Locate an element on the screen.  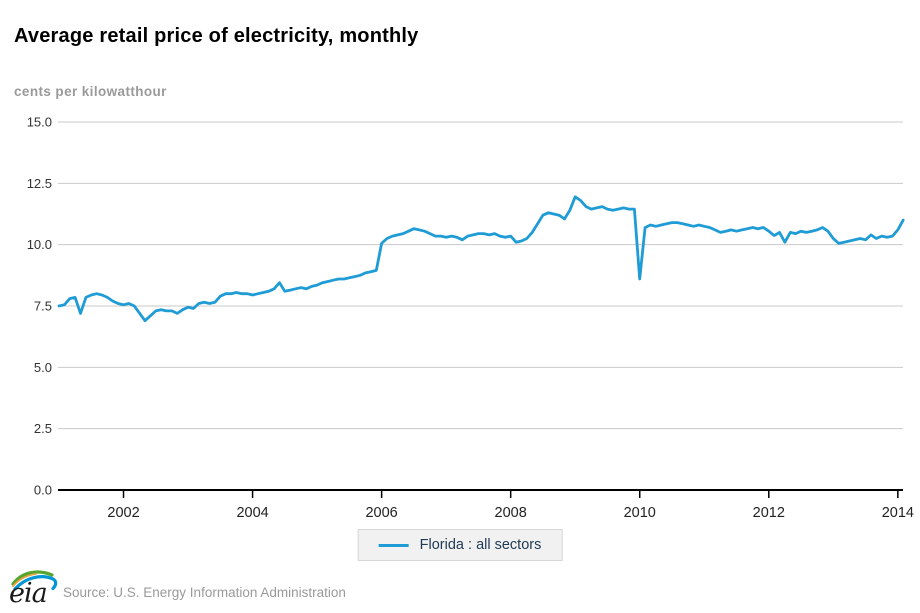
y-axis-unit-label: cents per kilowatthour is located at coordinates (90, 91).